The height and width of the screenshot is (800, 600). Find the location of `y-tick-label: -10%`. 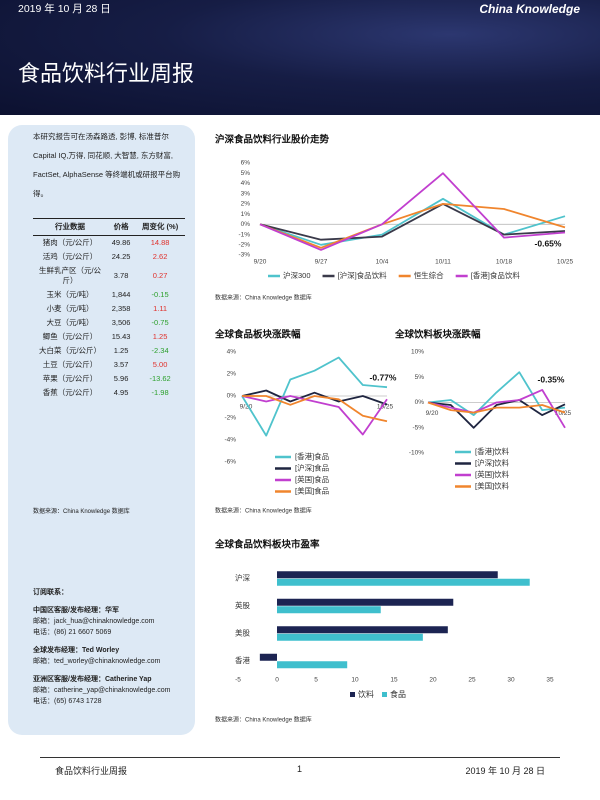

y-tick-label: -10% is located at coordinates (416, 453).